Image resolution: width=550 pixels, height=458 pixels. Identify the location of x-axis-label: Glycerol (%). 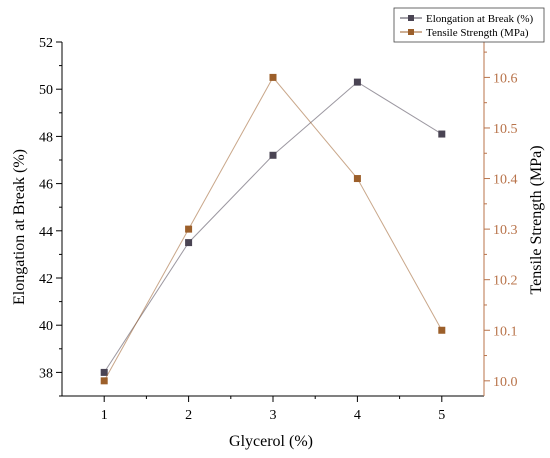
(271, 441).